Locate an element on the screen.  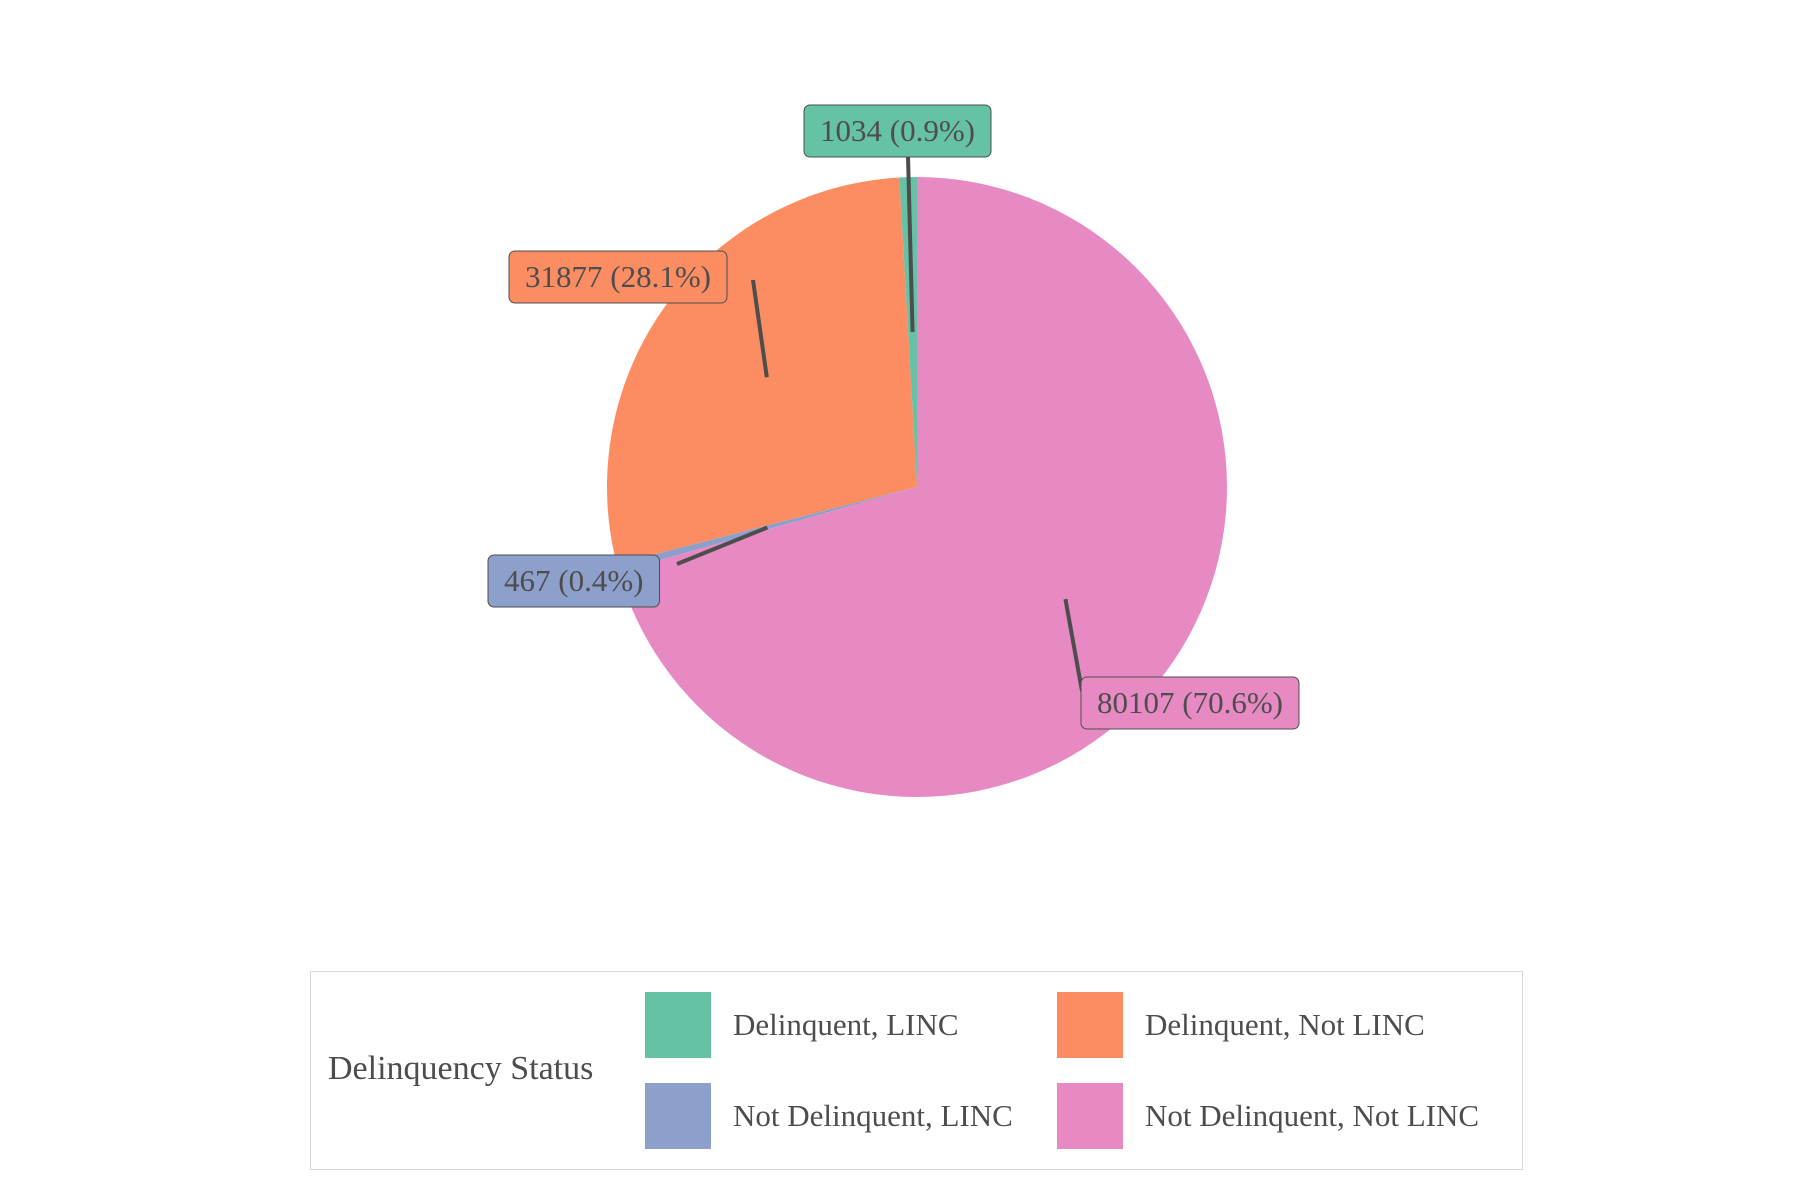
slice-label: 80107 (70.6%) is located at coordinates (1190, 703).